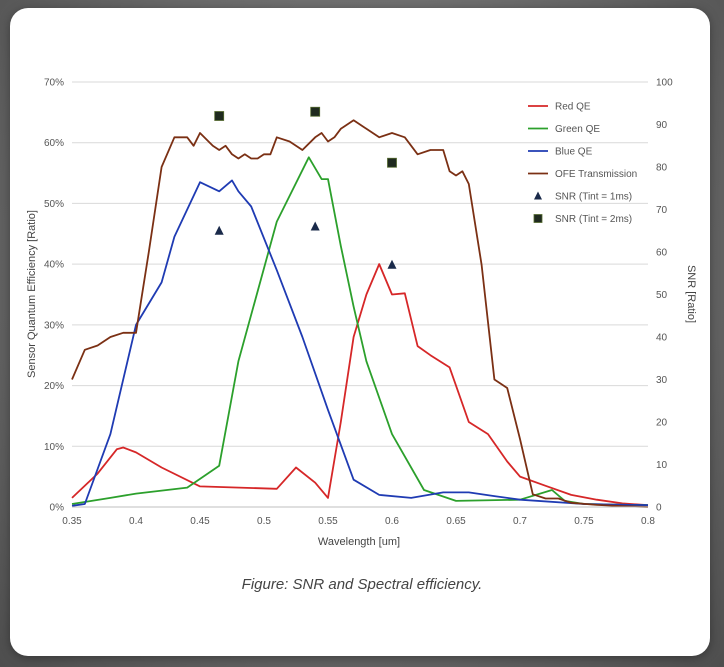 Image resolution: width=724 pixels, height=667 pixels. What do you see at coordinates (328, 521) in the screenshot?
I see `x-tick-label: 0.55` at bounding box center [328, 521].